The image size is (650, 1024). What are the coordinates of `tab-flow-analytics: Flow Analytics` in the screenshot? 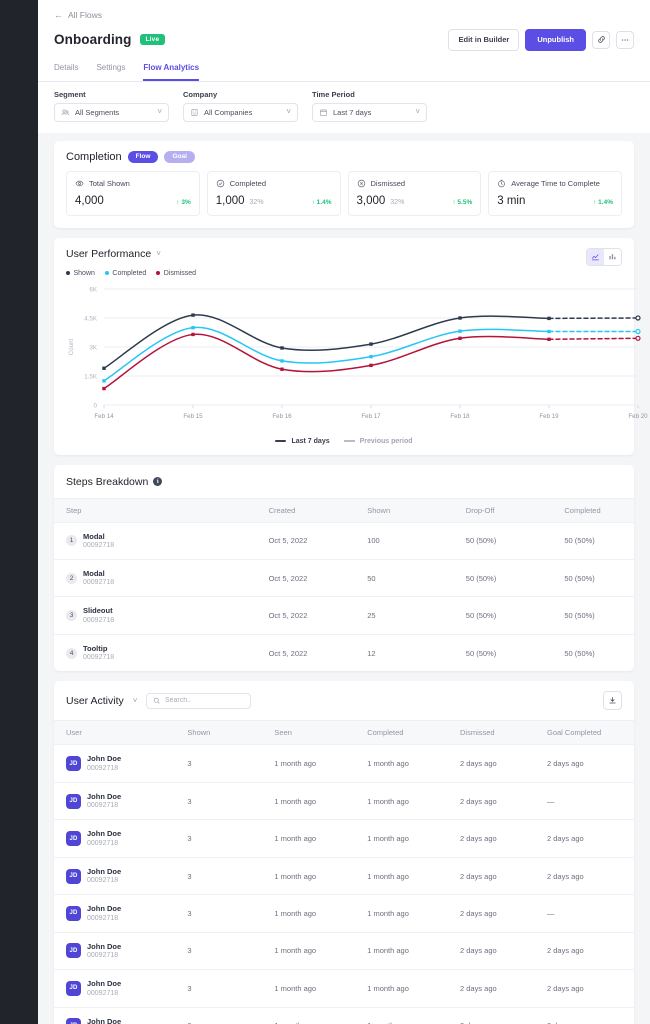 It's located at (171, 72).